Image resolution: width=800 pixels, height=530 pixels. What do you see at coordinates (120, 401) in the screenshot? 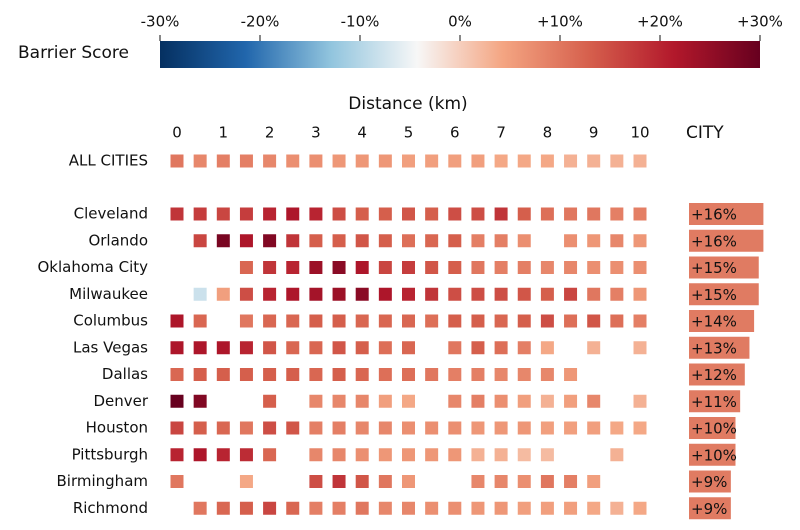
I see `city-label: Denver` at bounding box center [120, 401].